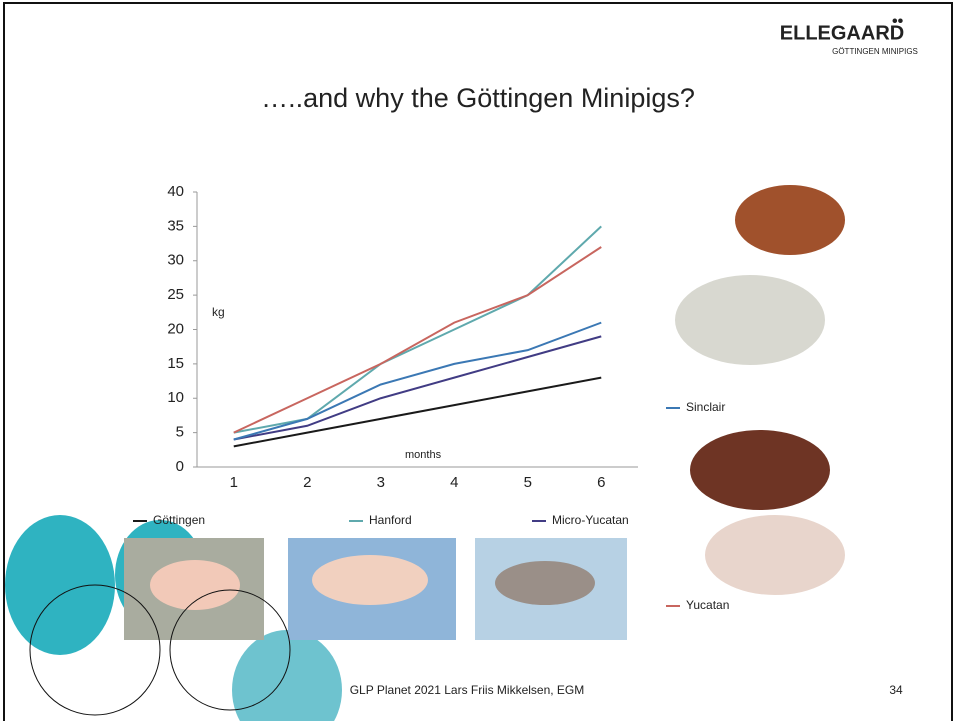  Describe the element at coordinates (896, 690) in the screenshot. I see `page-number: 34` at that location.